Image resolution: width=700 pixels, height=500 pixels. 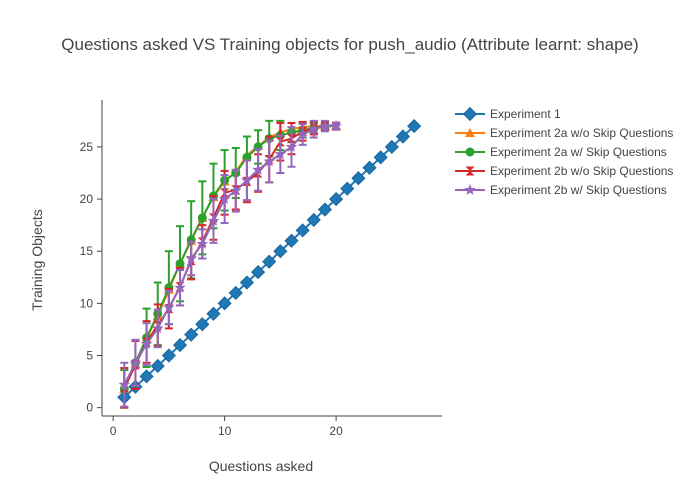 What do you see at coordinates (525, 114) in the screenshot?
I see `legend-label: Experiment 1` at bounding box center [525, 114].